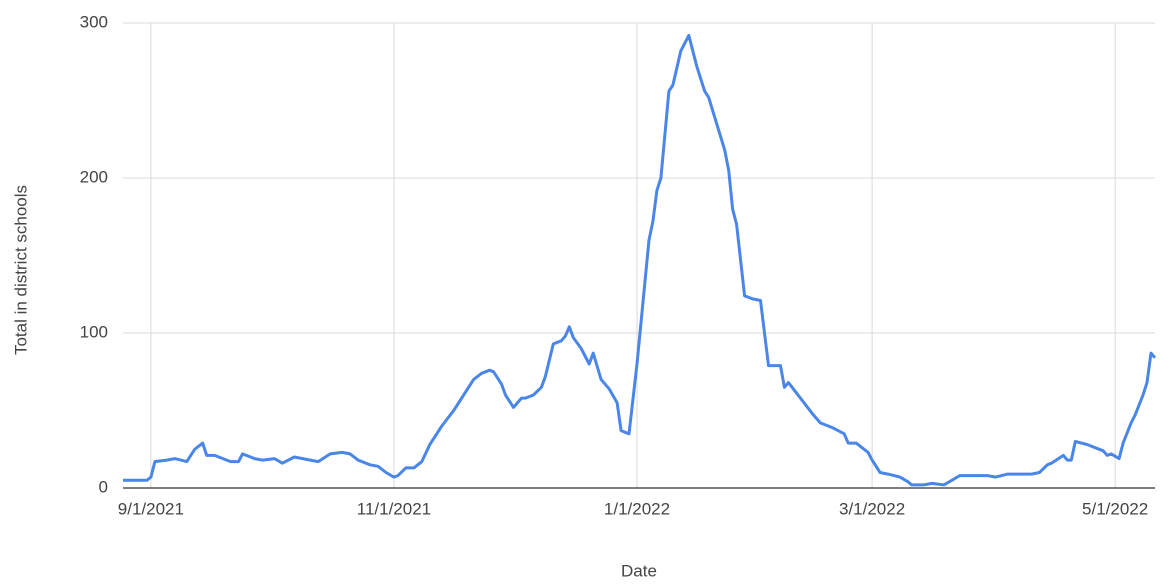 This screenshot has height=584, width=1164. Describe the element at coordinates (94, 331) in the screenshot. I see `y-tick-label: 100` at that location.